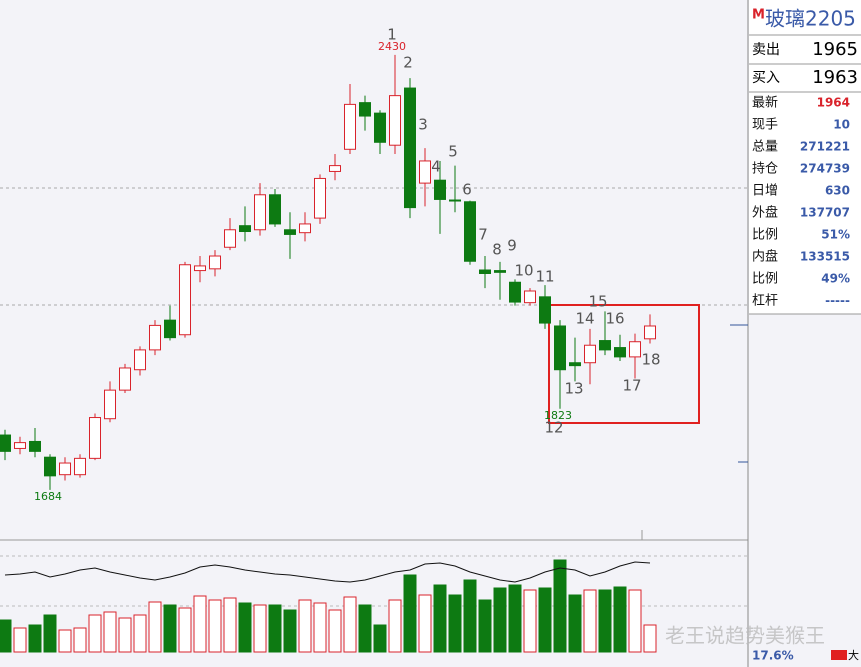  What do you see at coordinates (758, 15) in the screenshot?
I see `badge: M` at bounding box center [758, 15].